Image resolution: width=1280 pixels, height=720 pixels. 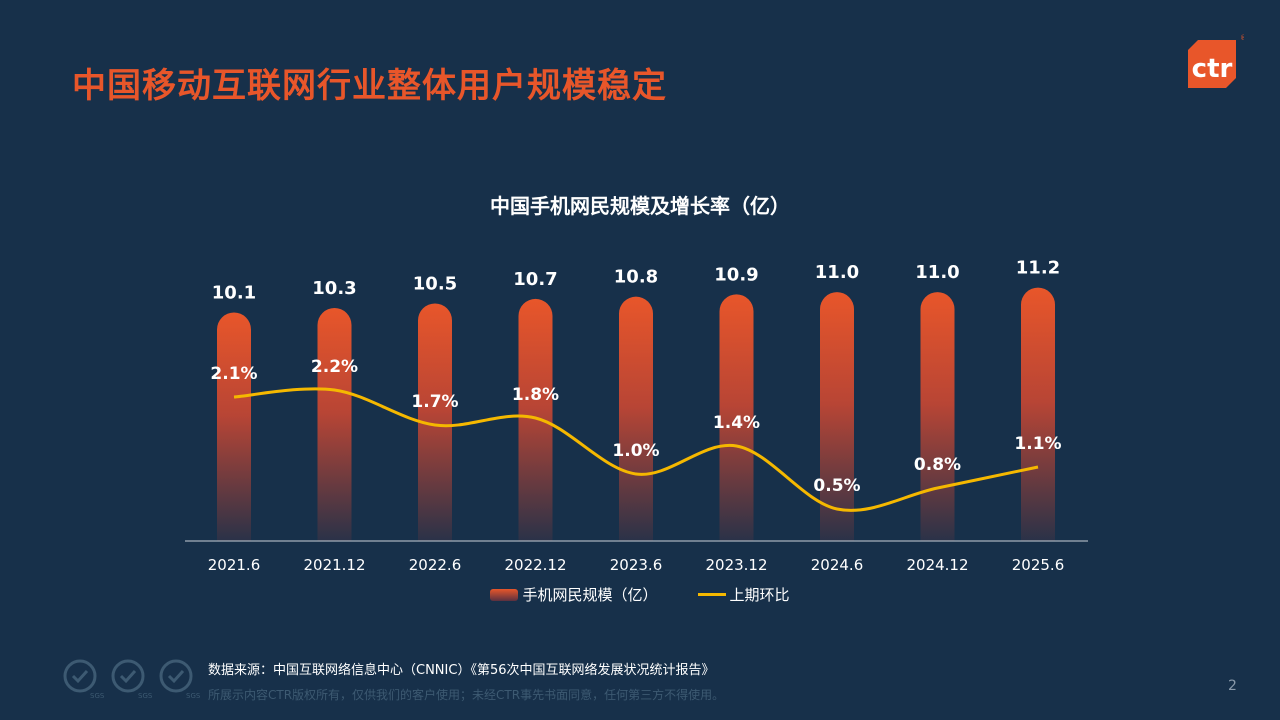 I want to click on bar-value-label: 10.8, so click(x=636, y=277).